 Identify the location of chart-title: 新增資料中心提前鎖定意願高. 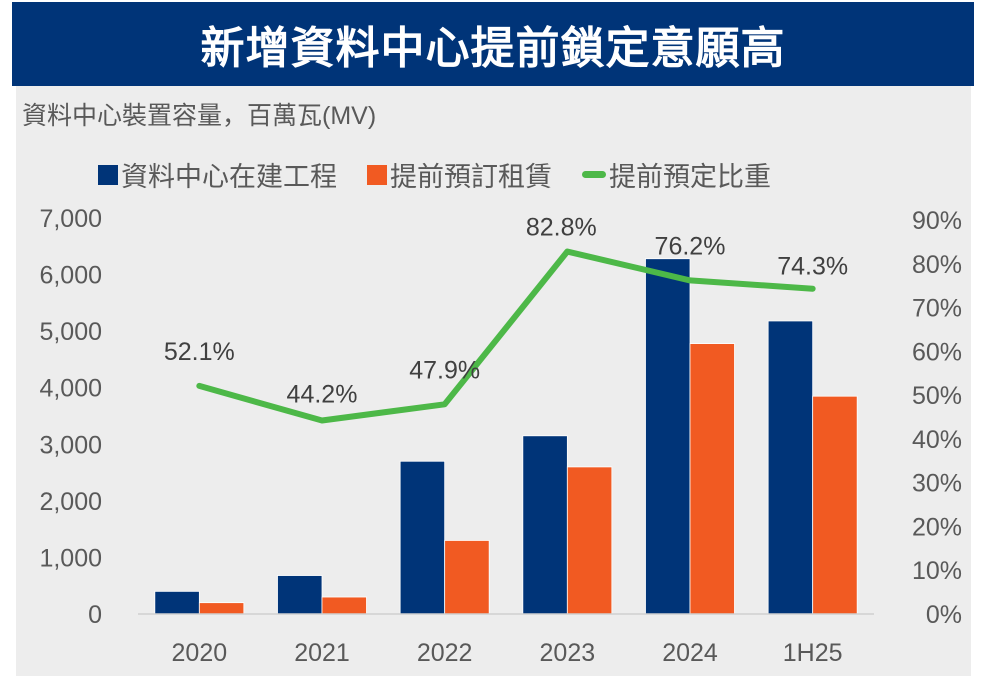
(493, 48).